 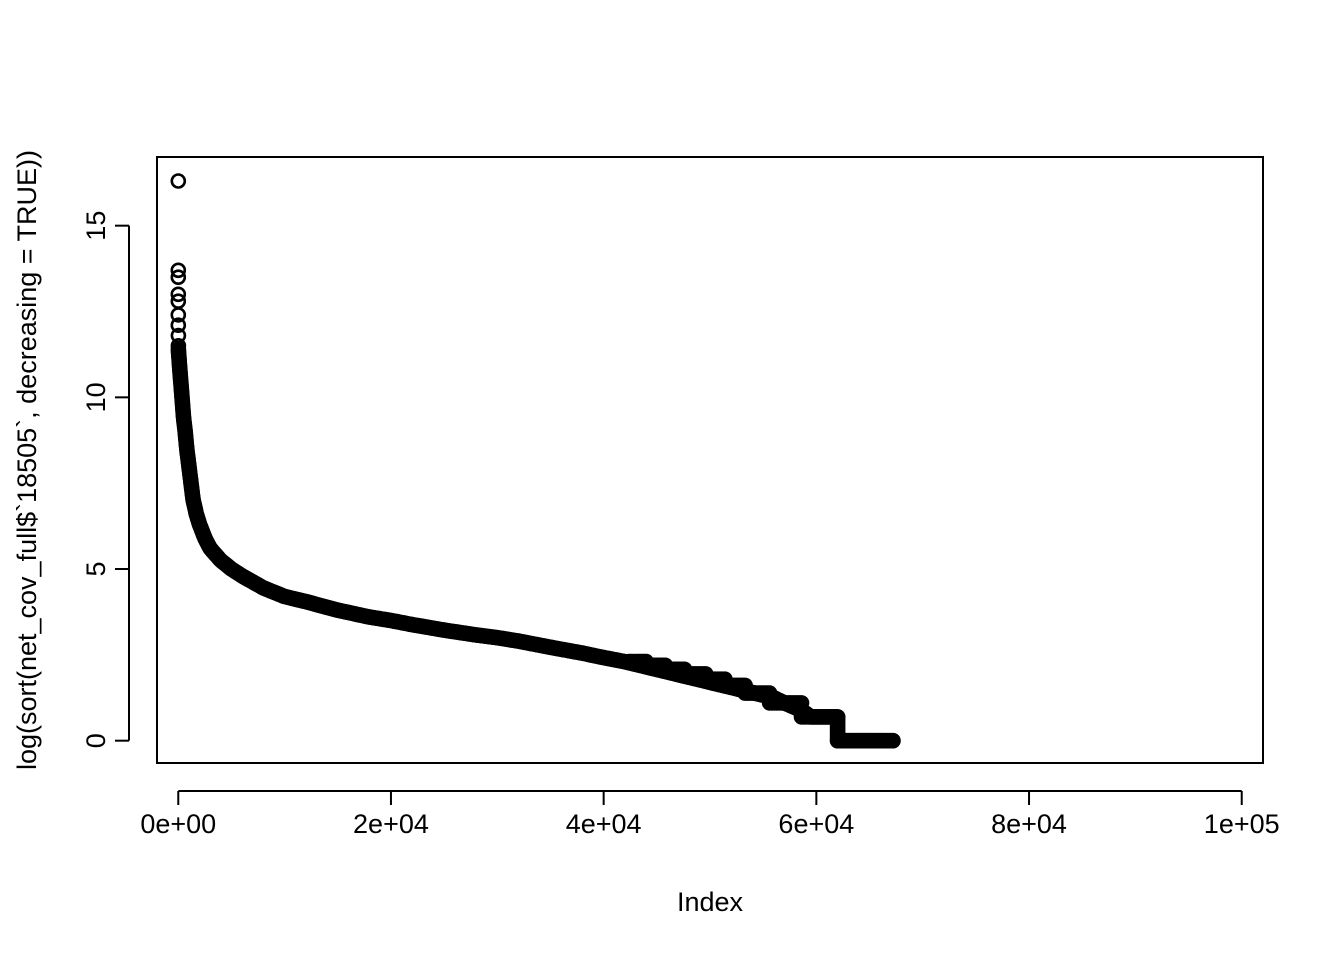 What do you see at coordinates (1242, 824) in the screenshot?
I see `x-tick-label: 1e+05` at bounding box center [1242, 824].